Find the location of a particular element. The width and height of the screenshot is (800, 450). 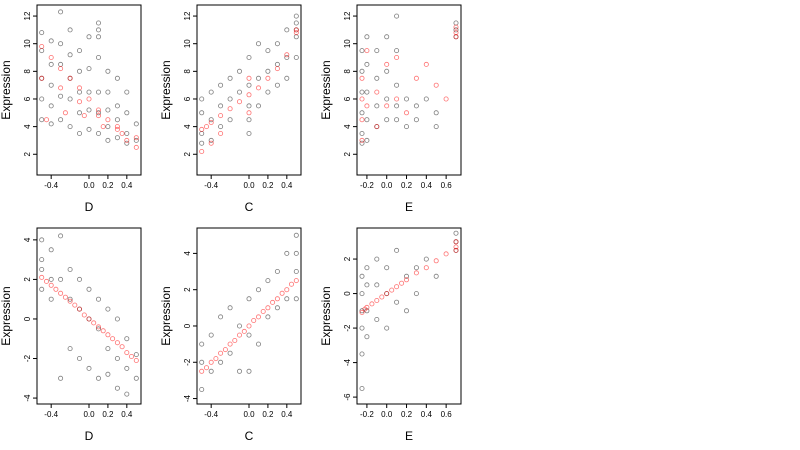

scatter-panel-6: -0.2 0.0 0.2 0.4 0.6 -6 -4 -2 0 2 E Expression is located at coordinates (390, 335).